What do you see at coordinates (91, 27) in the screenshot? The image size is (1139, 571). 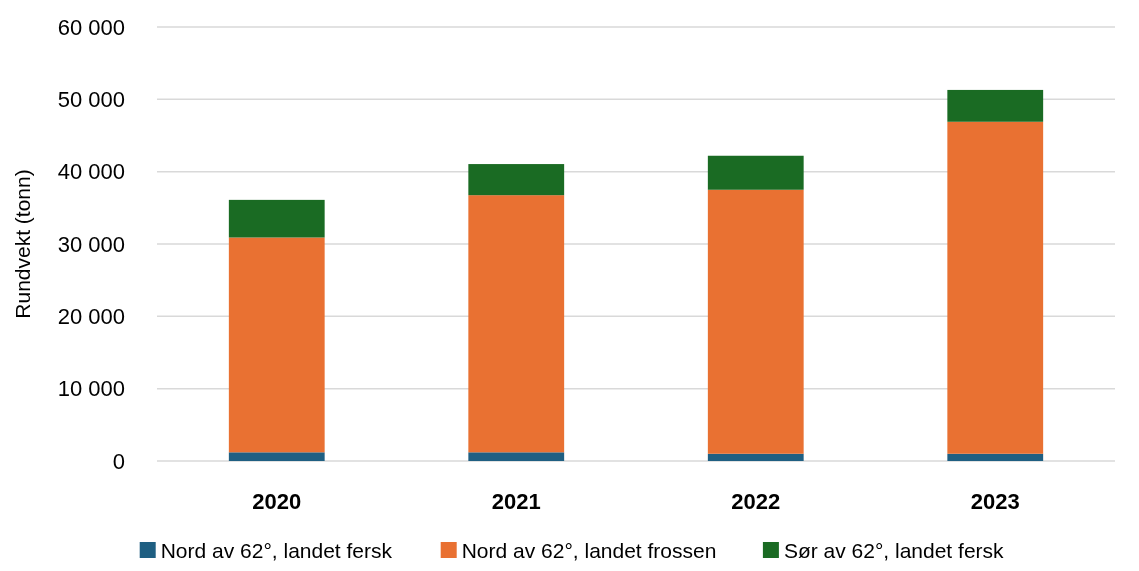 I see `y-tick-label: 60 000` at bounding box center [91, 27].